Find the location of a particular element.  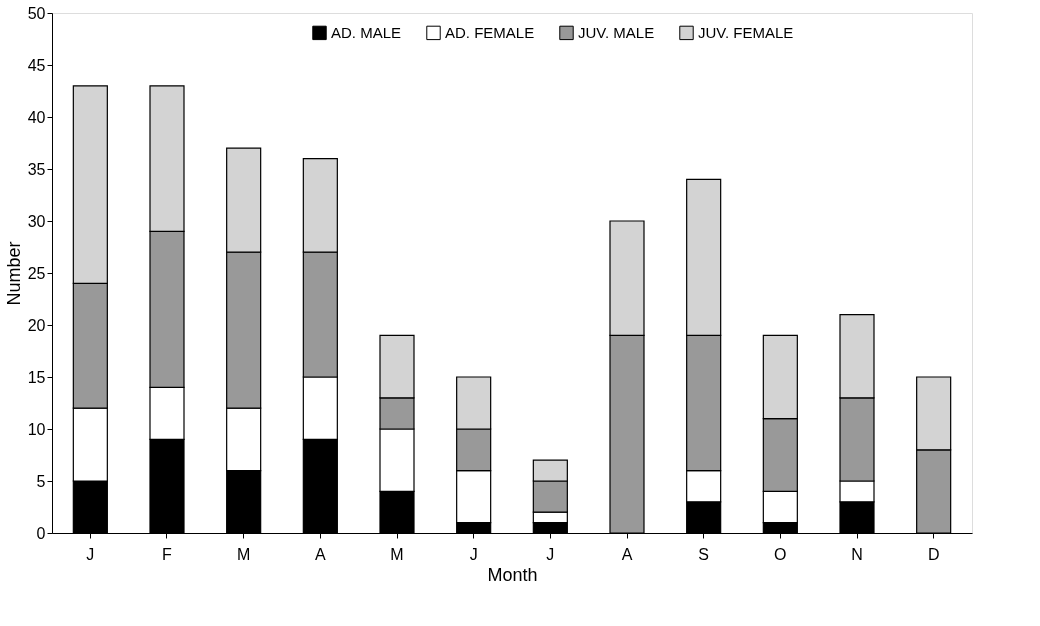

x-tick-label: N is located at coordinates (857, 554).